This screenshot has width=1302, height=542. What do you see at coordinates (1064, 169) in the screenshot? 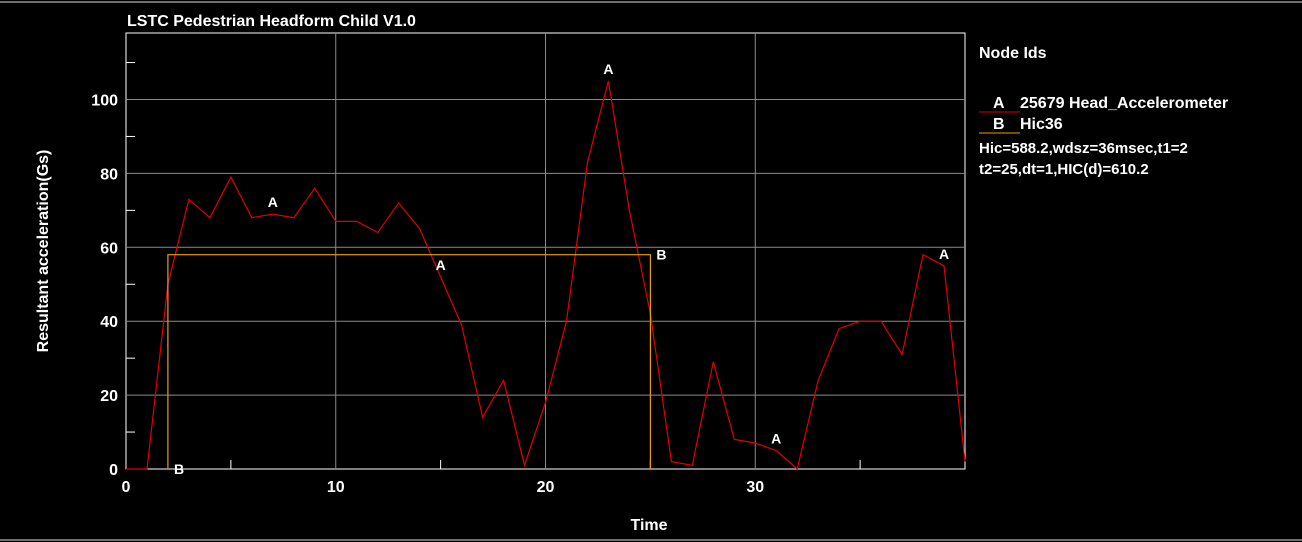
I see `legend-note-hicd: t2=25,dt=1,HIC(d)=610.2` at bounding box center [1064, 169].